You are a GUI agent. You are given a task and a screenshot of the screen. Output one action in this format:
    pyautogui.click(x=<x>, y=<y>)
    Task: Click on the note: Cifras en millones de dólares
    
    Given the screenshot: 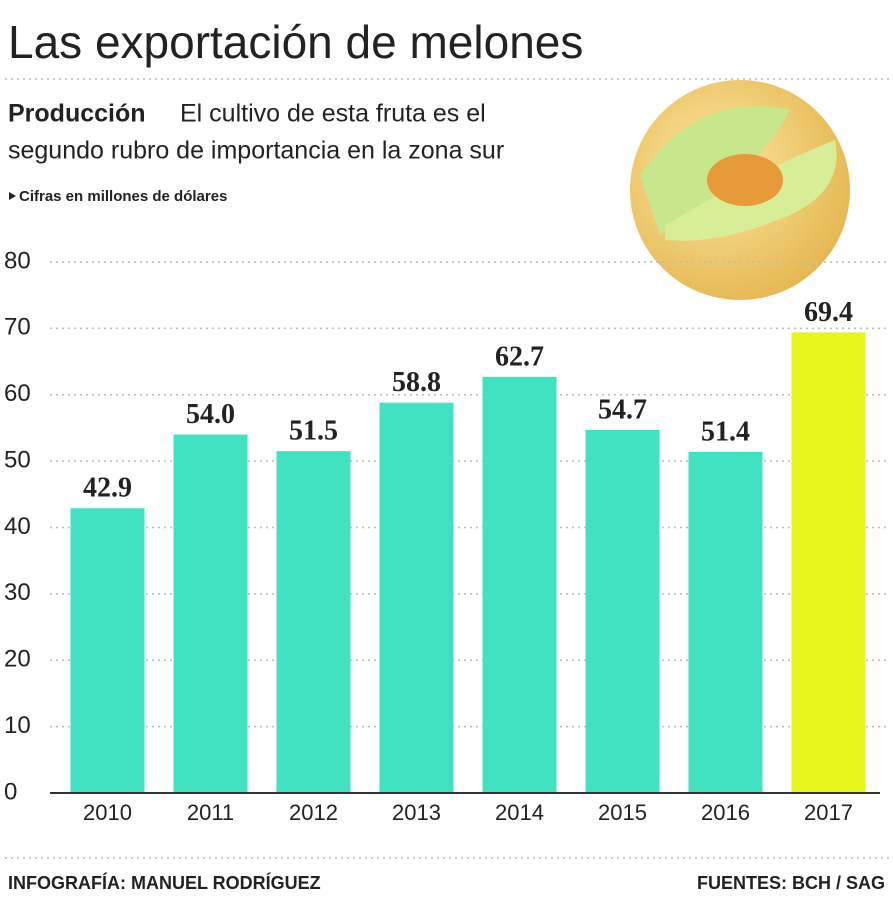 What is the action you would take?
    pyautogui.click(x=123, y=196)
    